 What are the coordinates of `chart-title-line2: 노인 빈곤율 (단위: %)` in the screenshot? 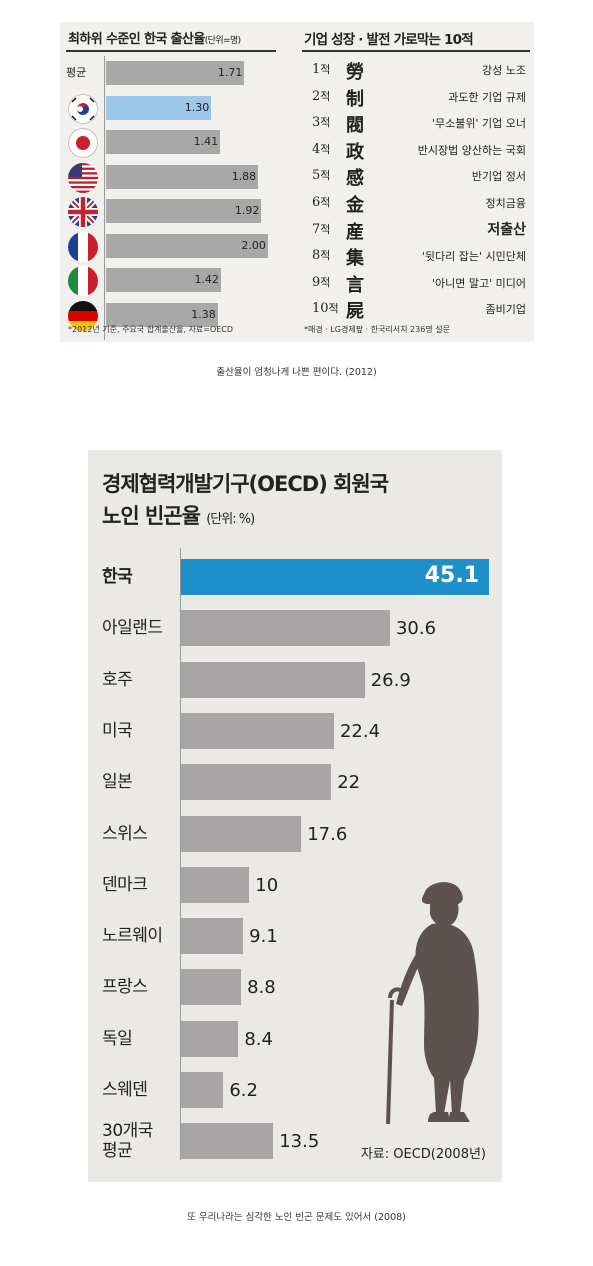 It's located at (178, 516).